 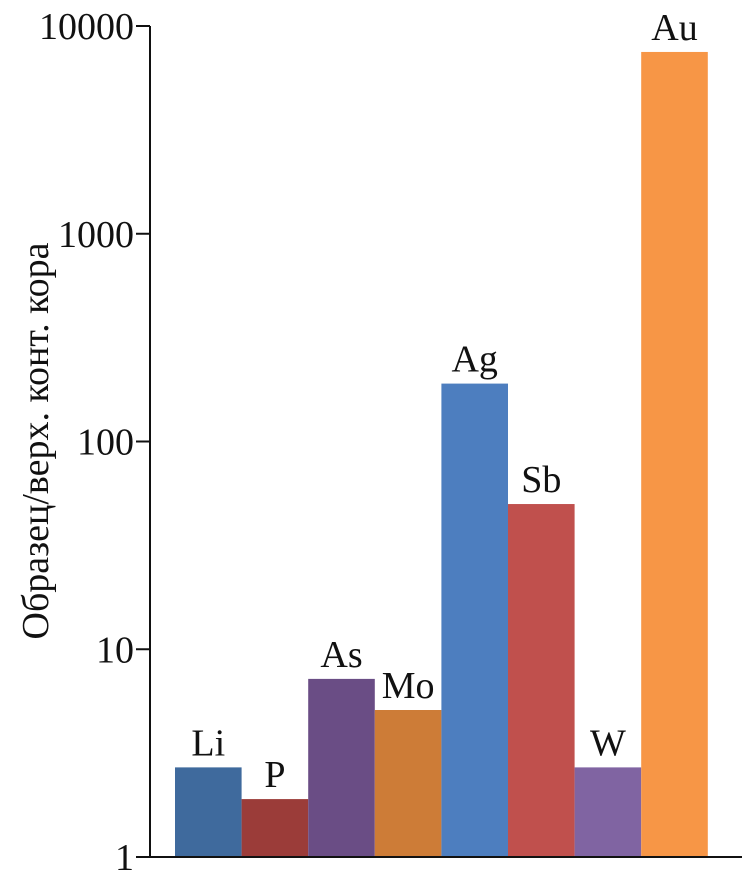 What do you see at coordinates (474, 620) in the screenshot?
I see `bar-ag` at bounding box center [474, 620].